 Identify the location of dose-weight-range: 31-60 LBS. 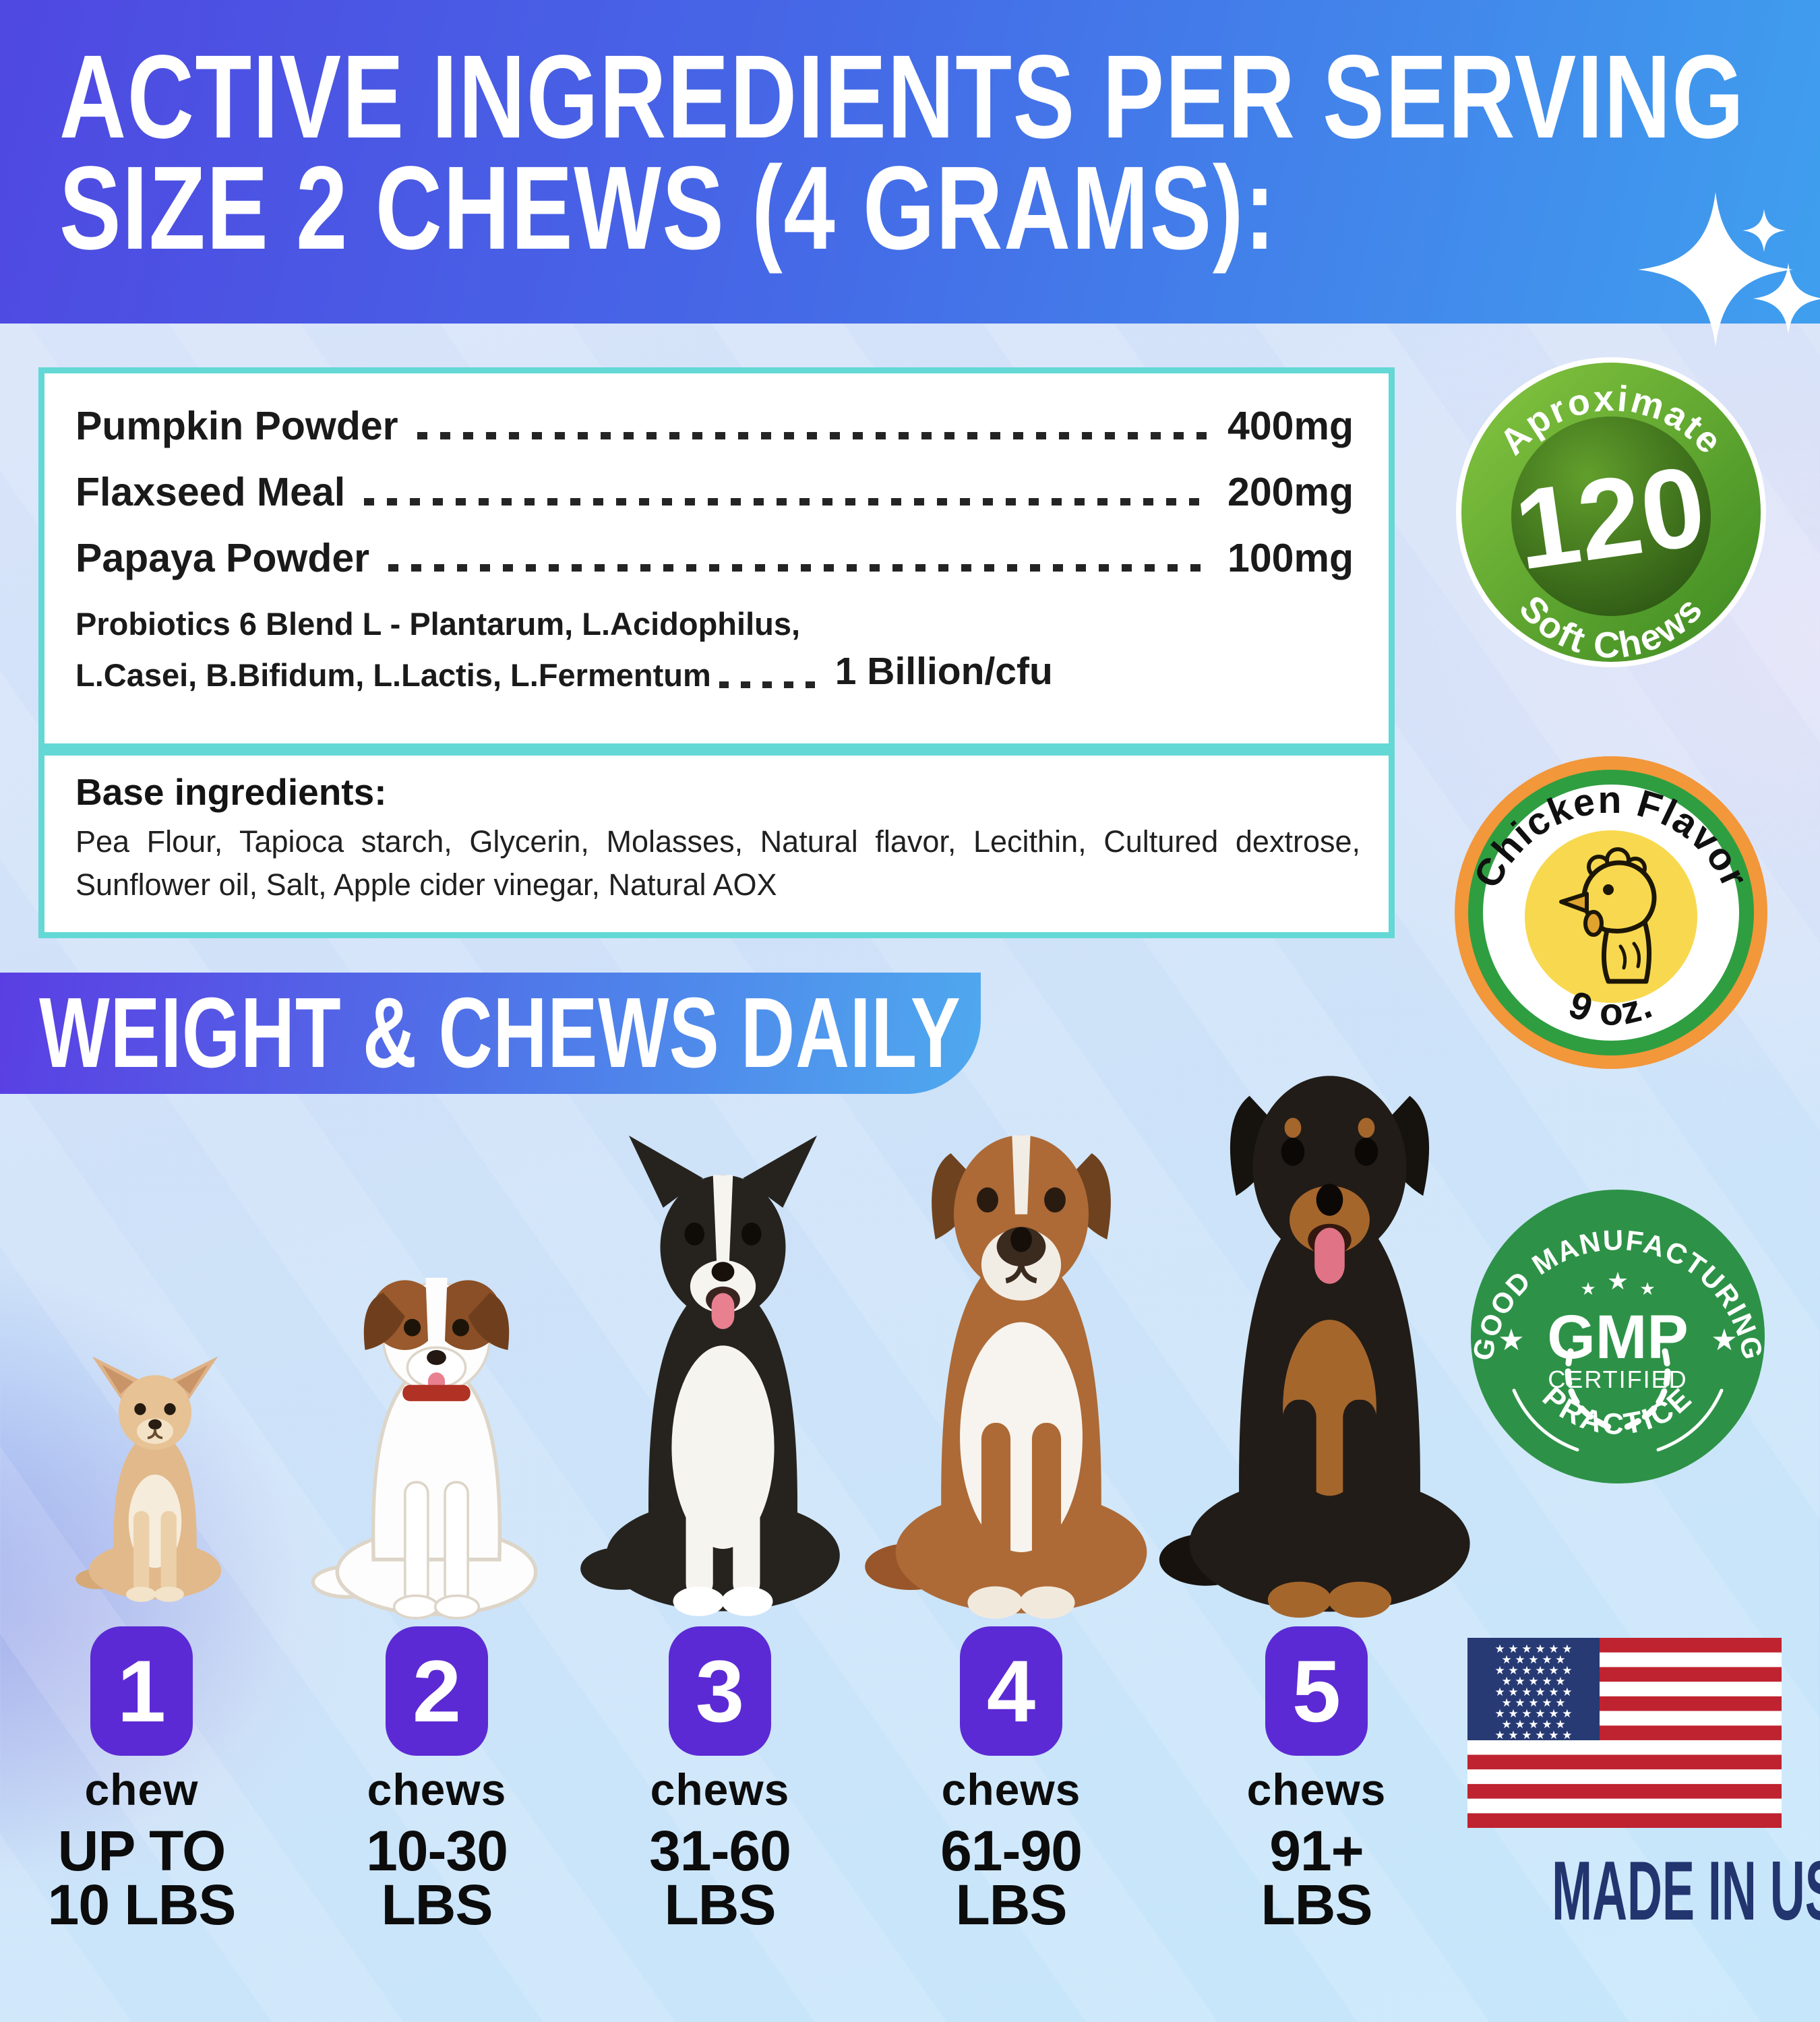
(720, 1878).